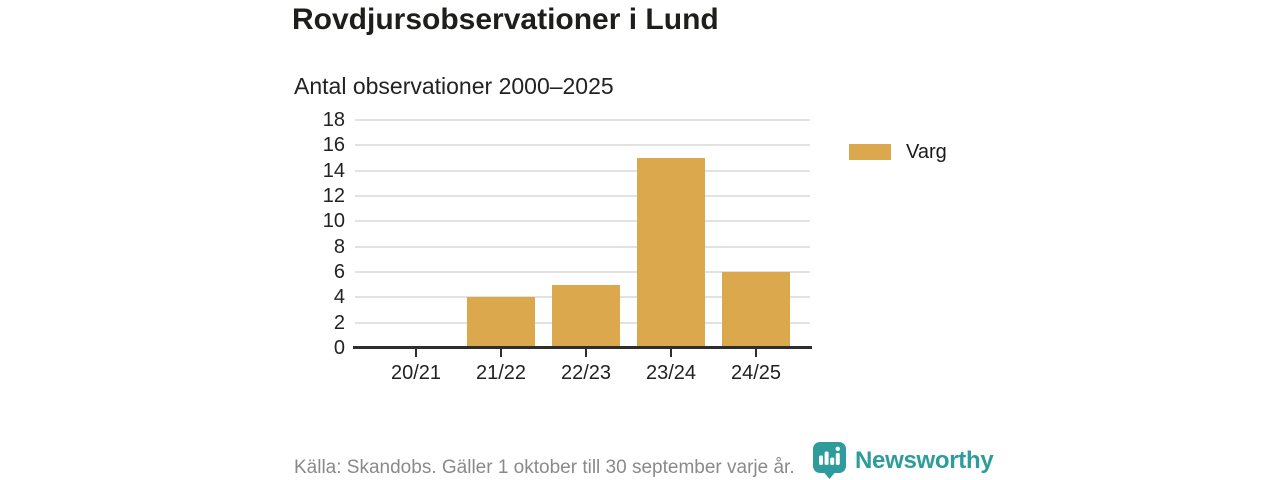 This screenshot has width=1280, height=480. What do you see at coordinates (924, 460) in the screenshot?
I see `newsworthy-wordmark: Newsworthy` at bounding box center [924, 460].